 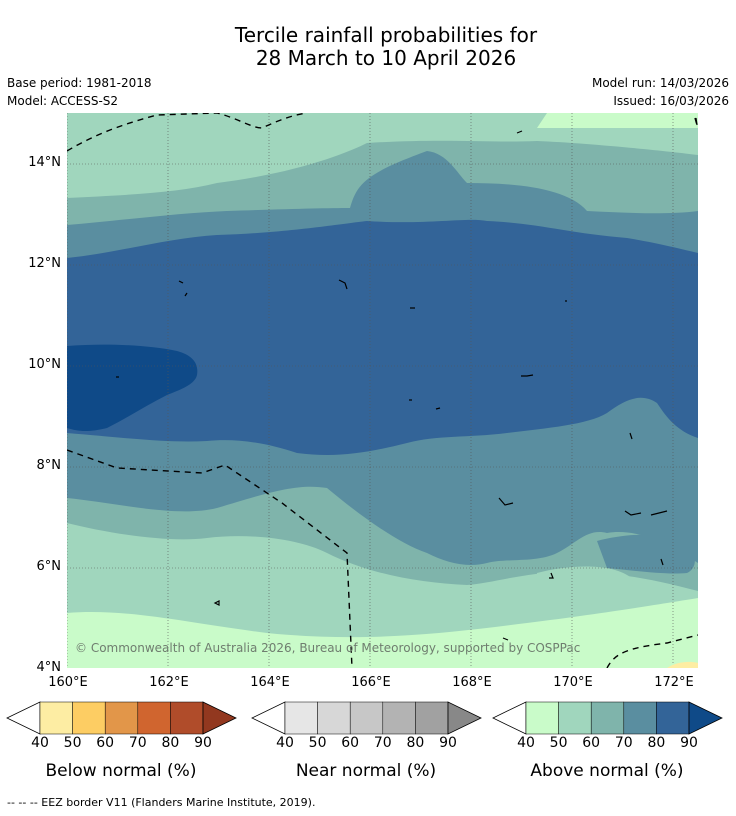 I want to click on below-normal-patch, so click(x=682, y=664).